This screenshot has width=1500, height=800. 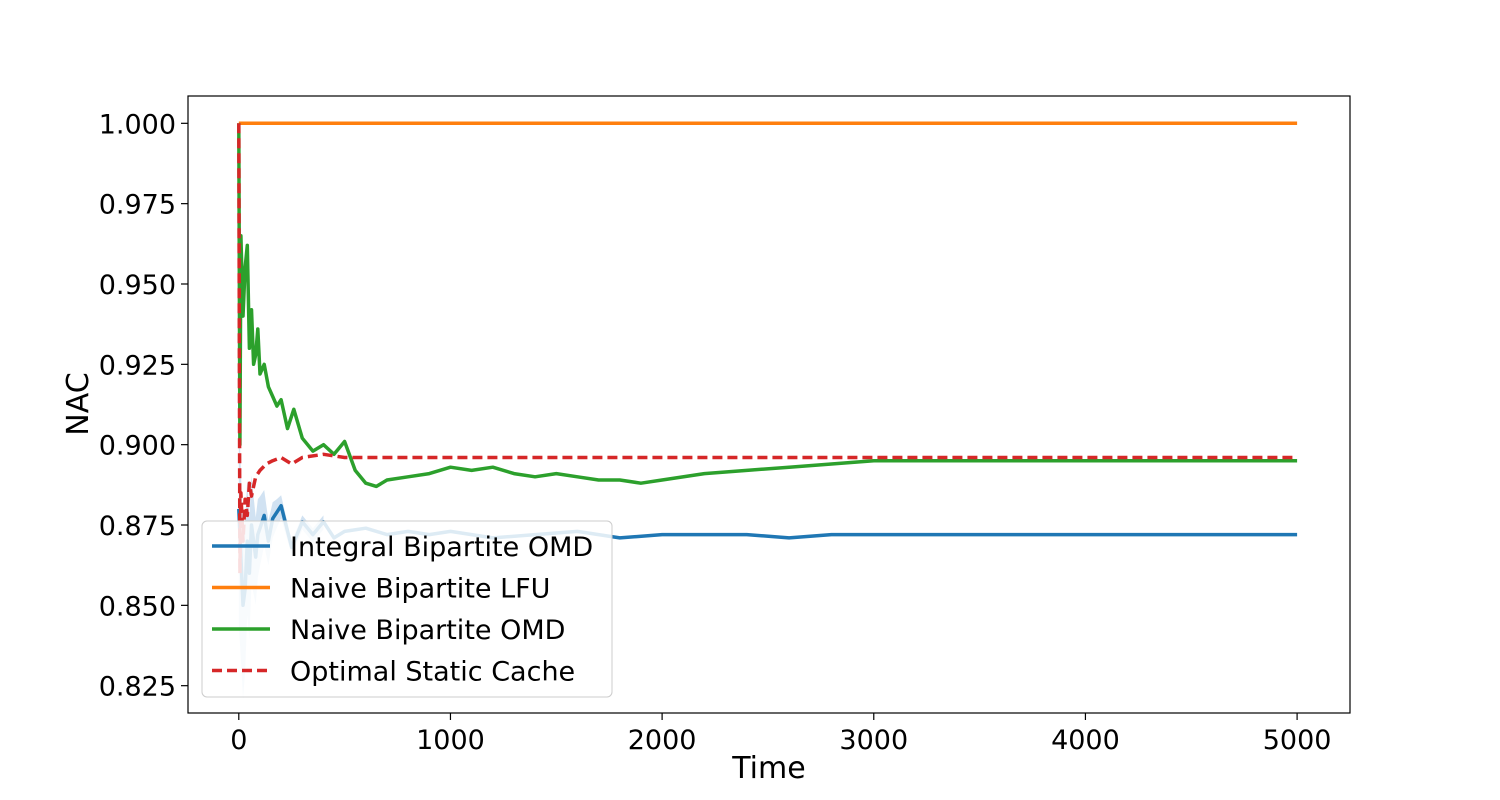 I want to click on legend-label-2: Naive Bipartite OMD, so click(x=427, y=630).